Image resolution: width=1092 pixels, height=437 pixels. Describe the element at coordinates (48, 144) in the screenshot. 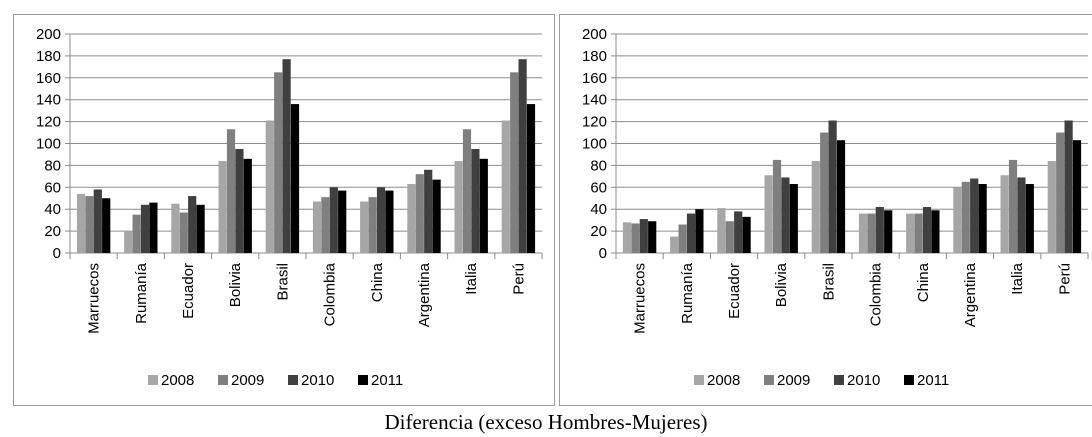

I see `y-tick-label: 100` at that location.